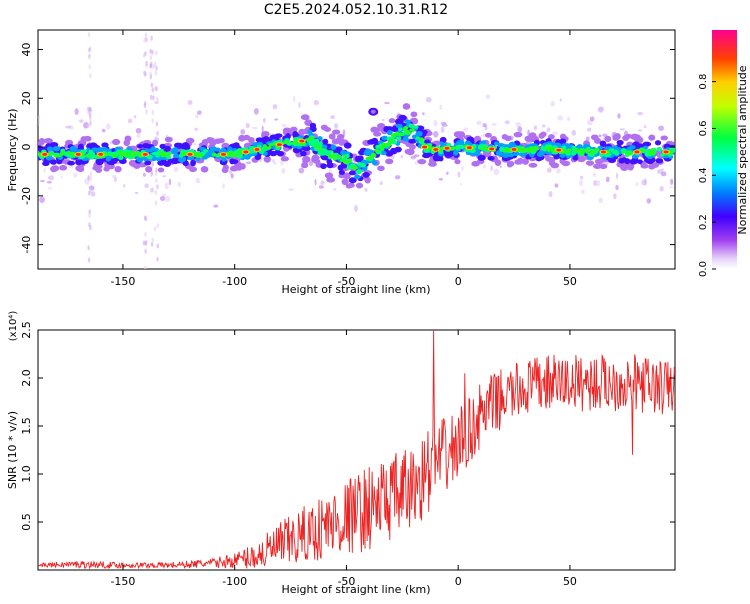 Image resolution: width=750 pixels, height=604 pixels. I want to click on spectrogram-y-label: Frequency (Hz), so click(12, 150).